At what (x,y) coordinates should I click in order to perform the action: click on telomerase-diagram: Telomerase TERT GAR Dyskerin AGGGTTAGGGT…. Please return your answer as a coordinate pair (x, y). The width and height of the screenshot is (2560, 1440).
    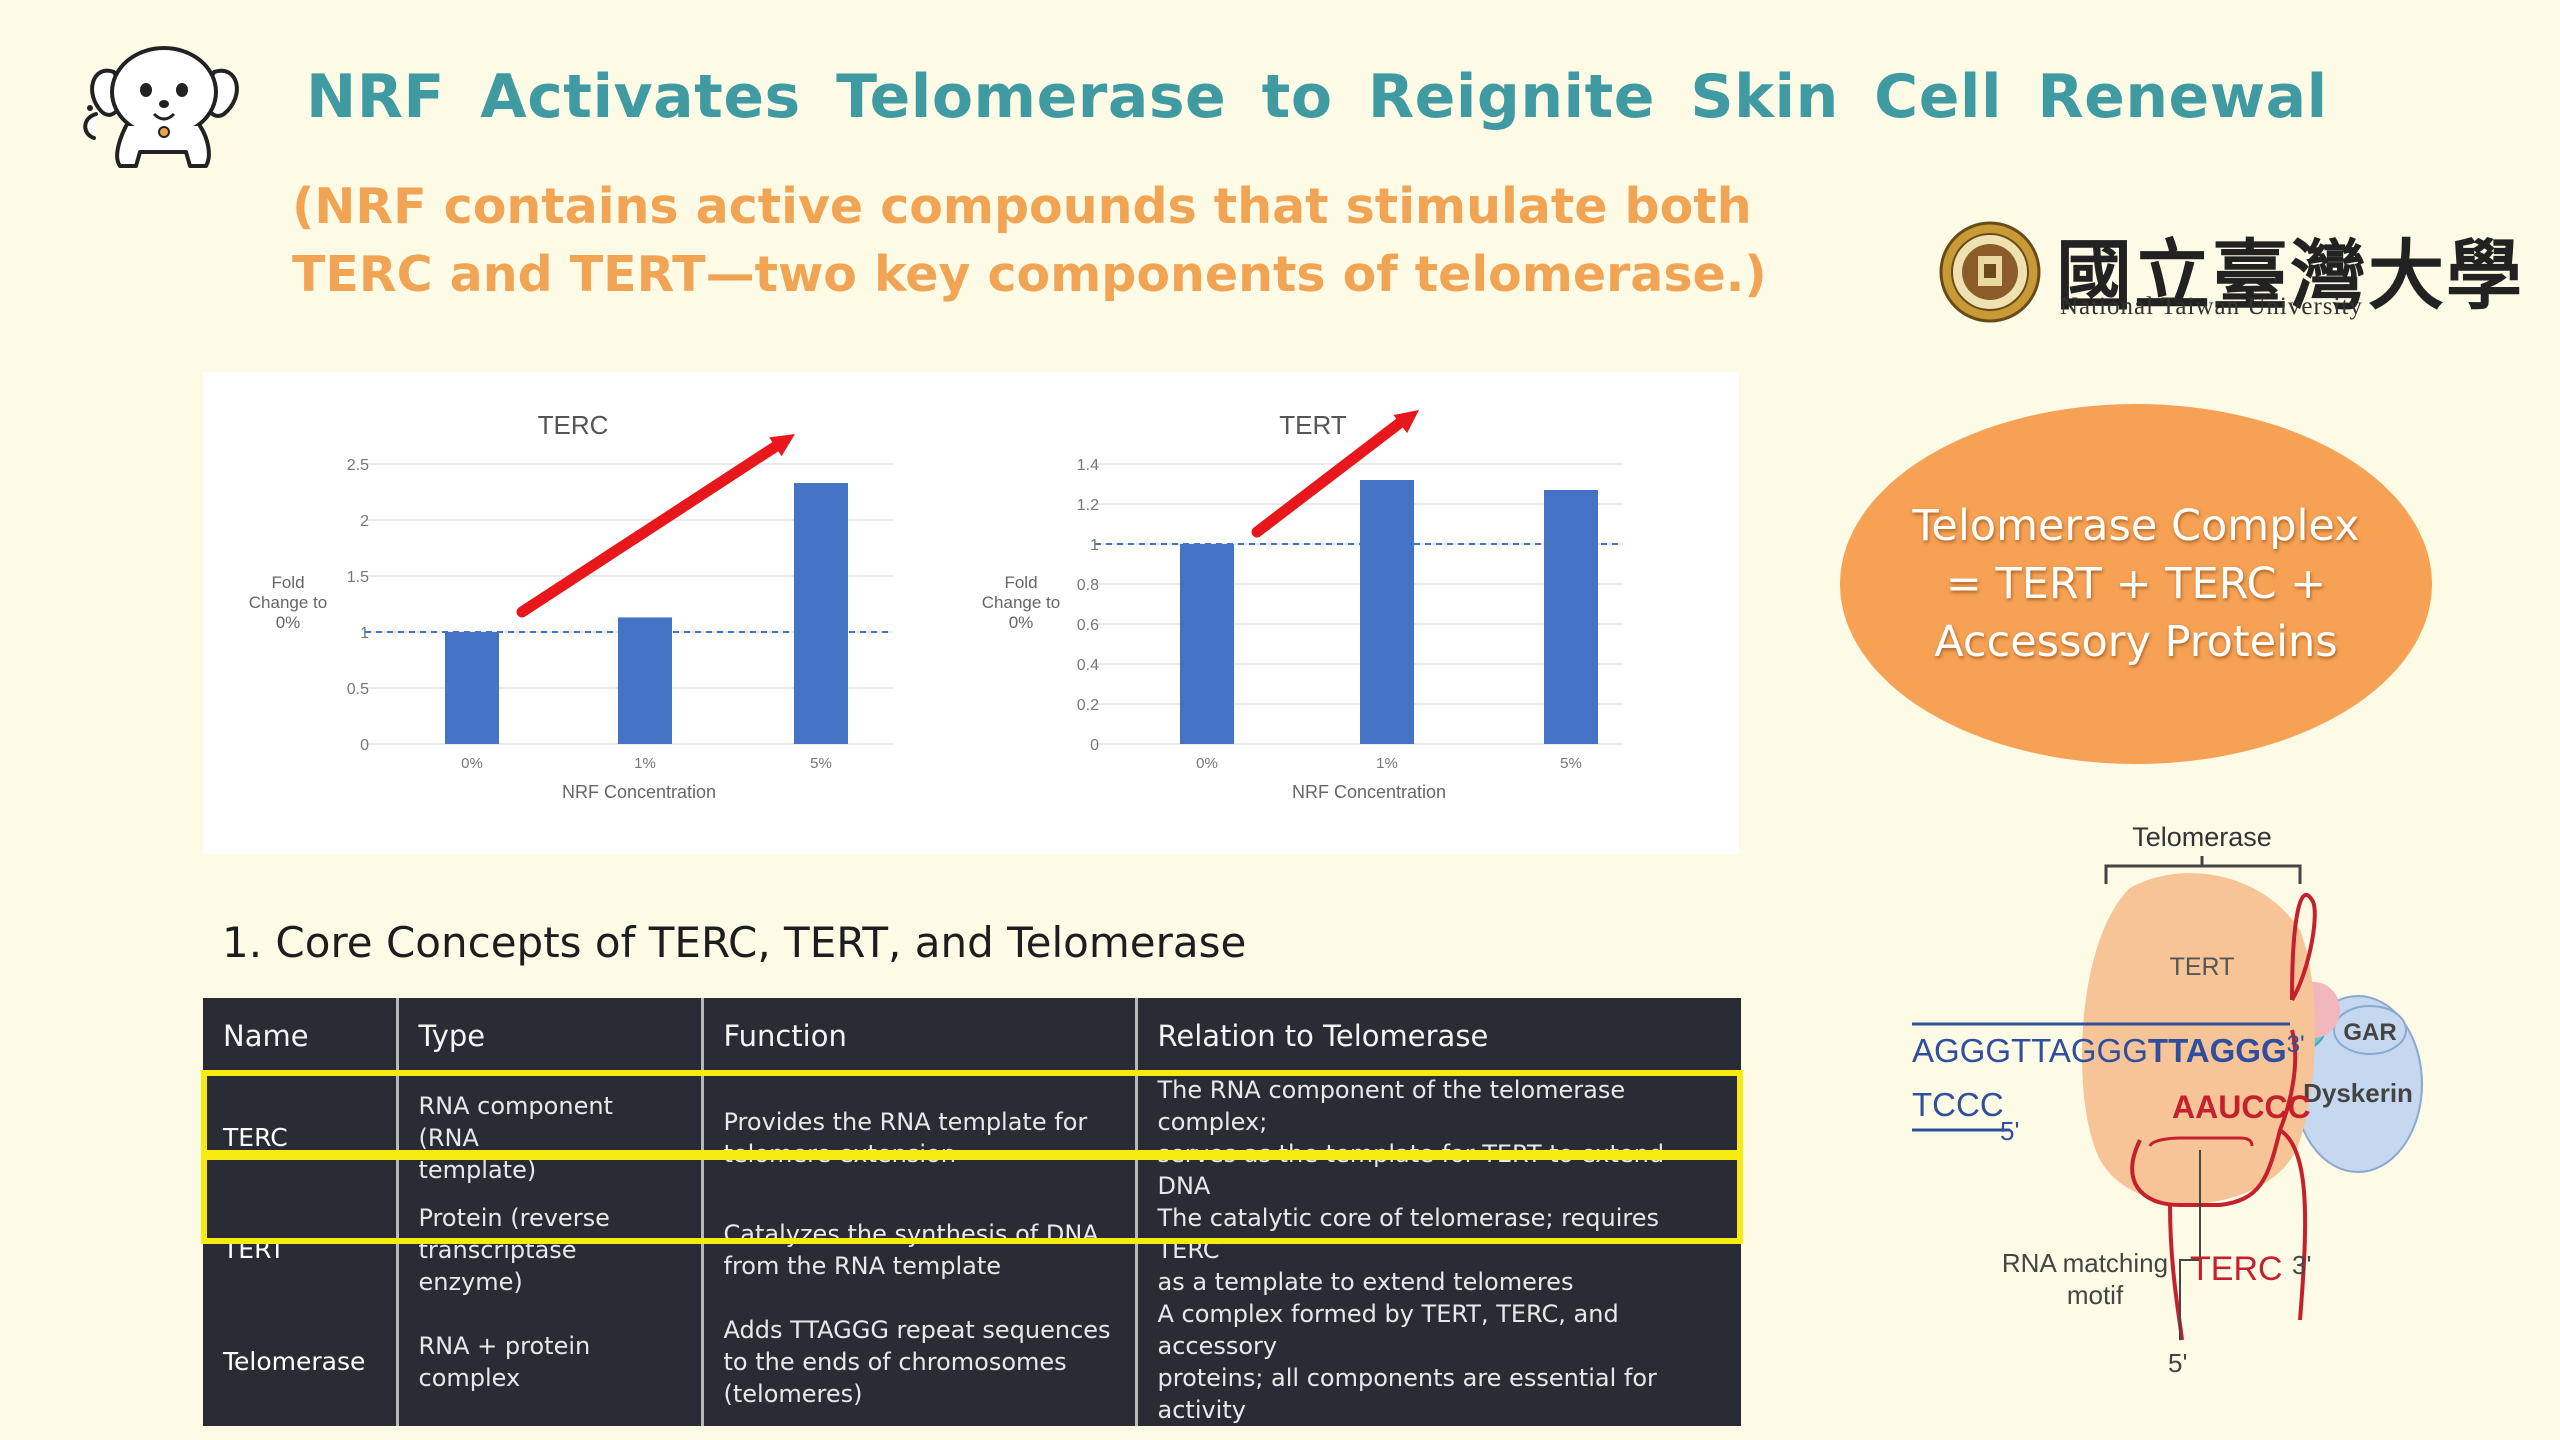
    Looking at the image, I should click on (2167, 1100).